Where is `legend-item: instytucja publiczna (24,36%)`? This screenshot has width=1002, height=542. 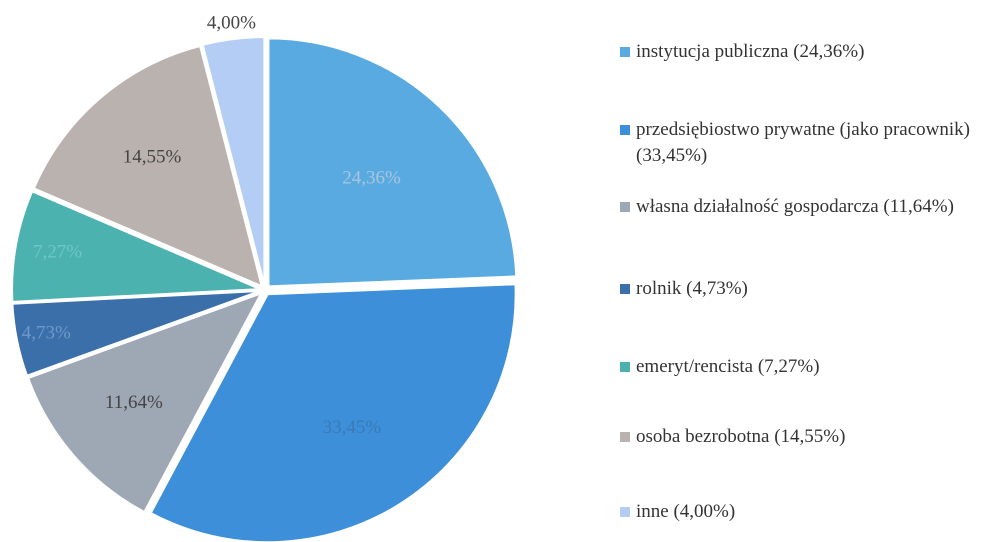
legend-item: instytucja publiczna (24,36%) is located at coordinates (811, 52).